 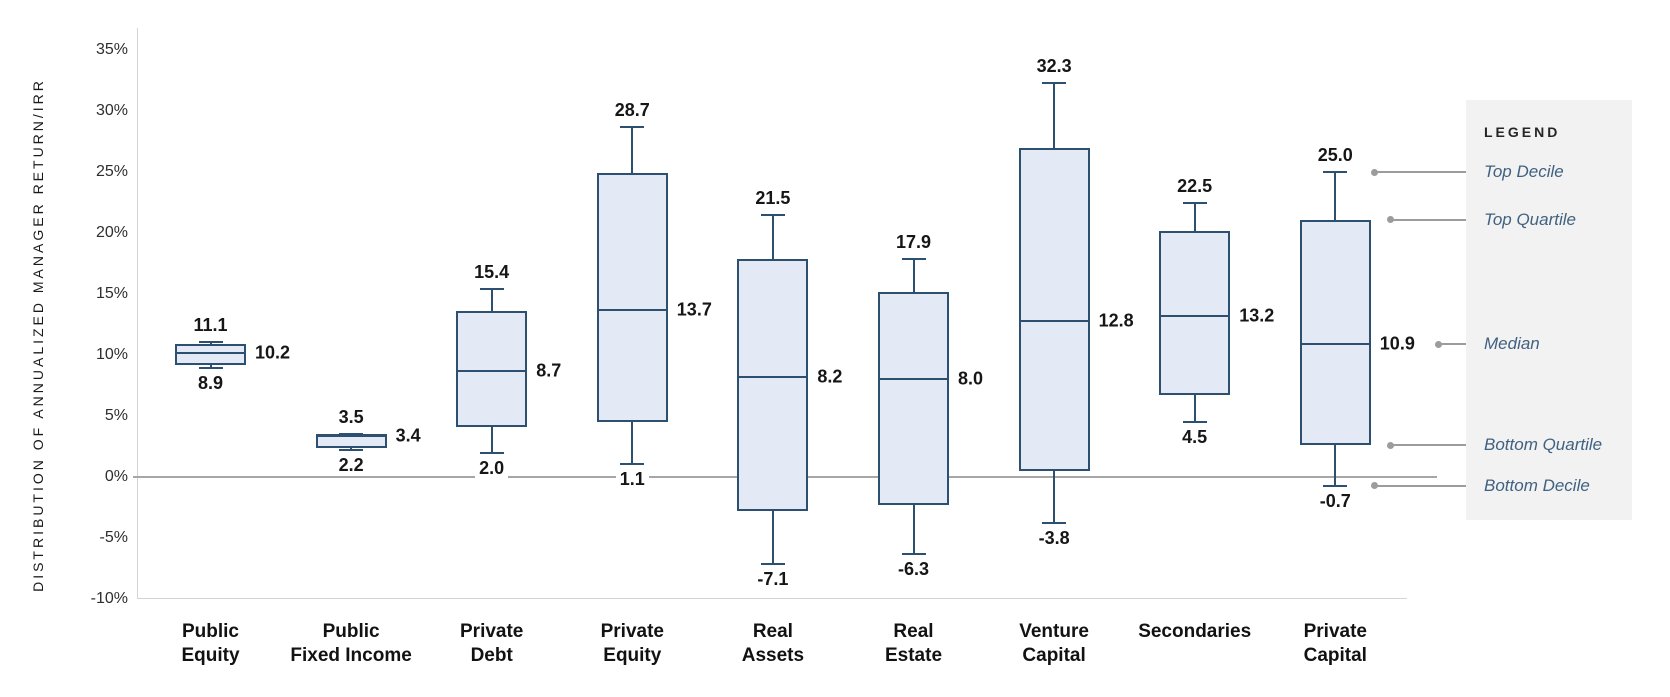 What do you see at coordinates (913, 553) in the screenshot?
I see `whisker-bottom-cap-real-estate` at bounding box center [913, 553].